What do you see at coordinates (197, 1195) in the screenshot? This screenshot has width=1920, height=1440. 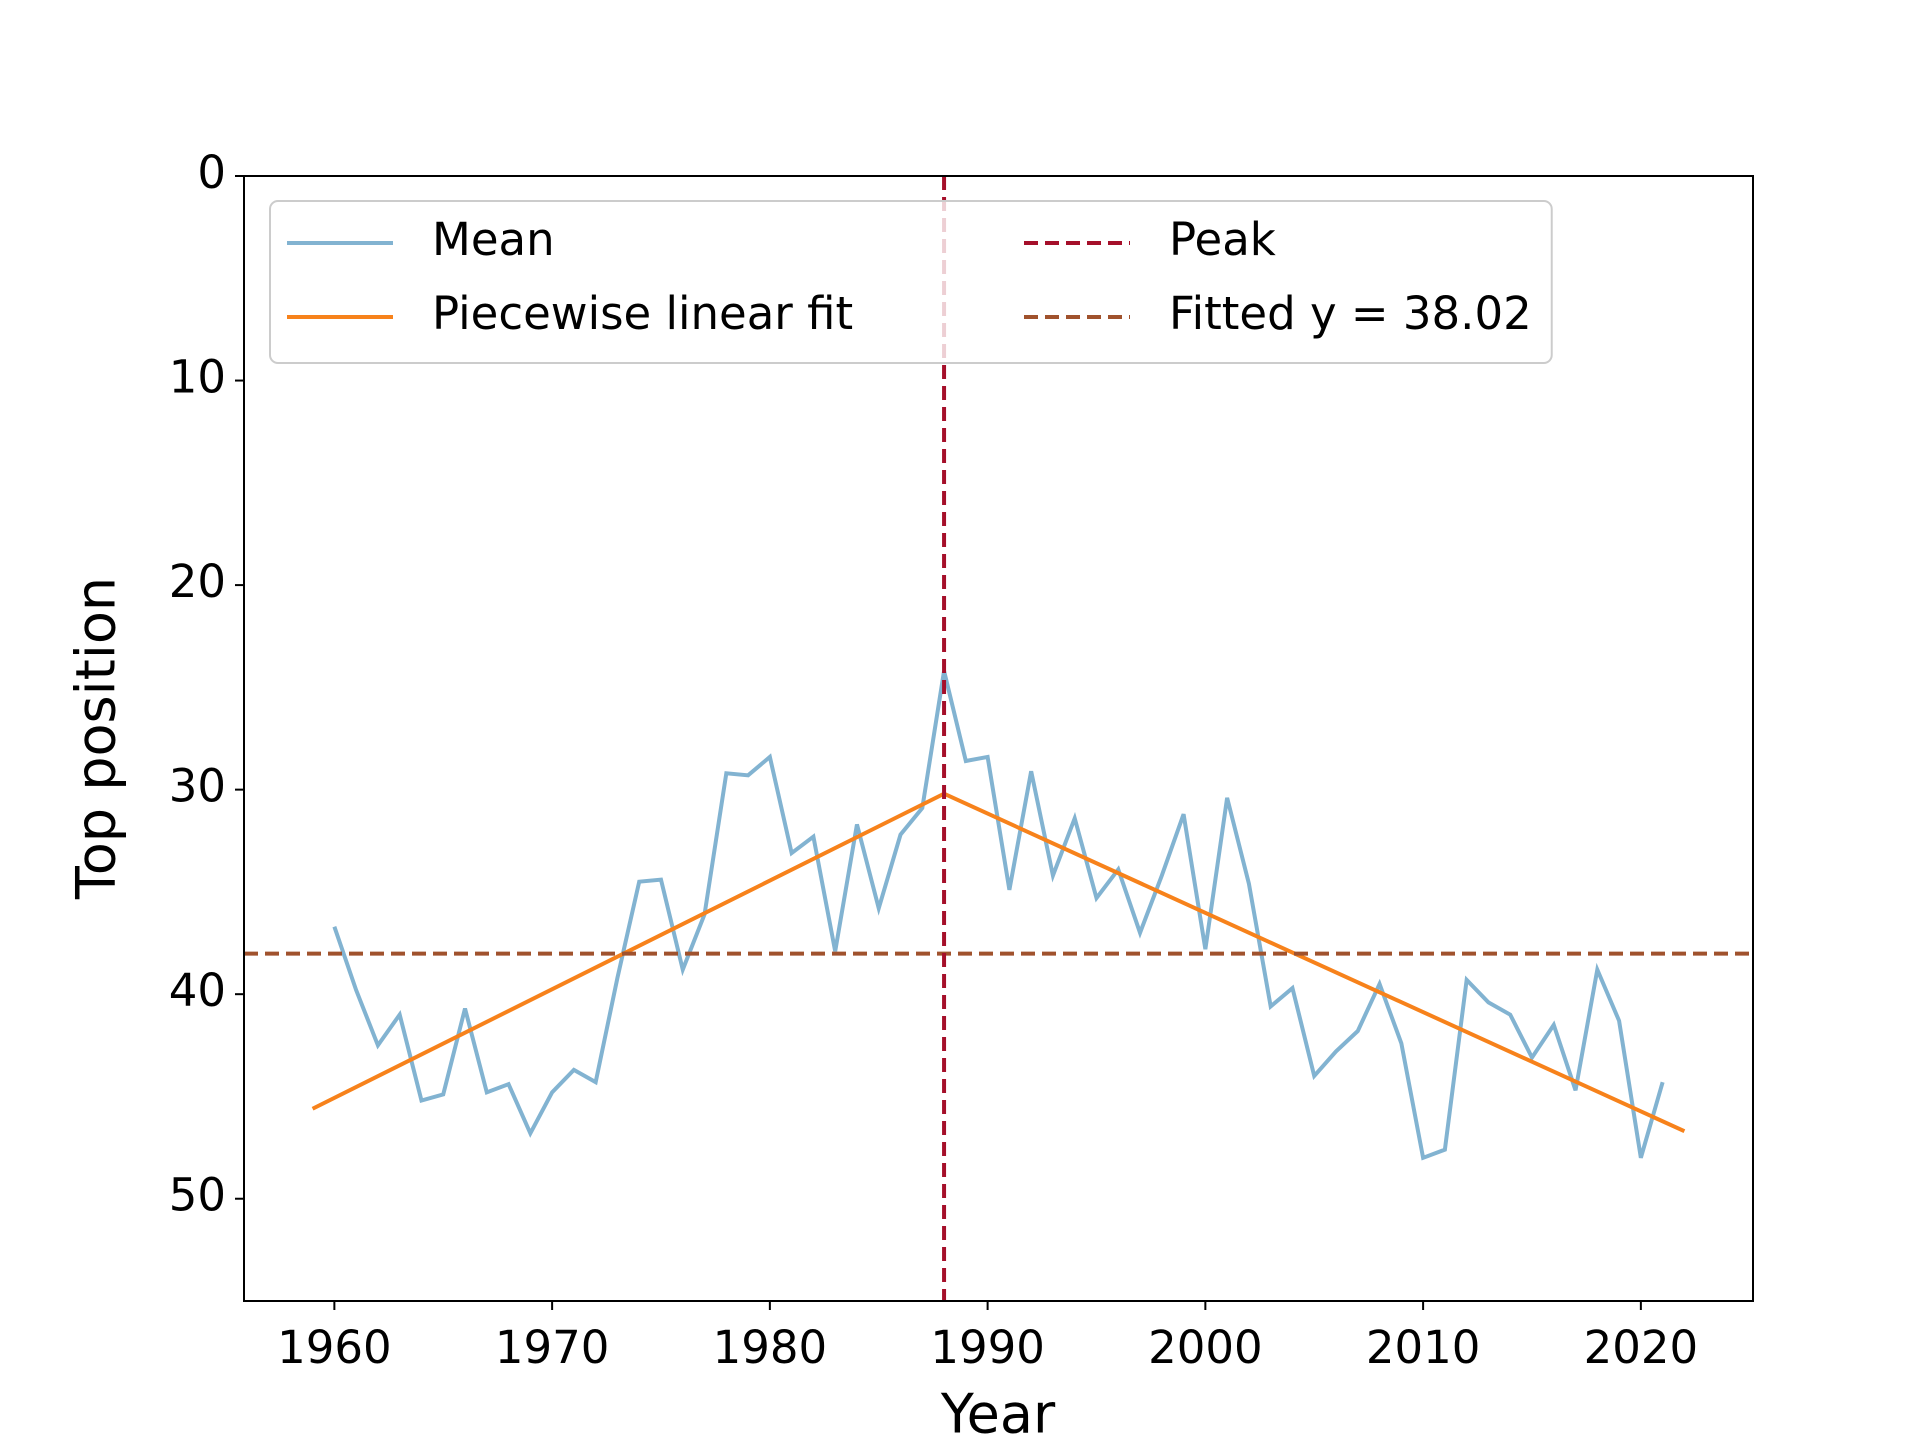 I see `y-tick-label: 50` at bounding box center [197, 1195].